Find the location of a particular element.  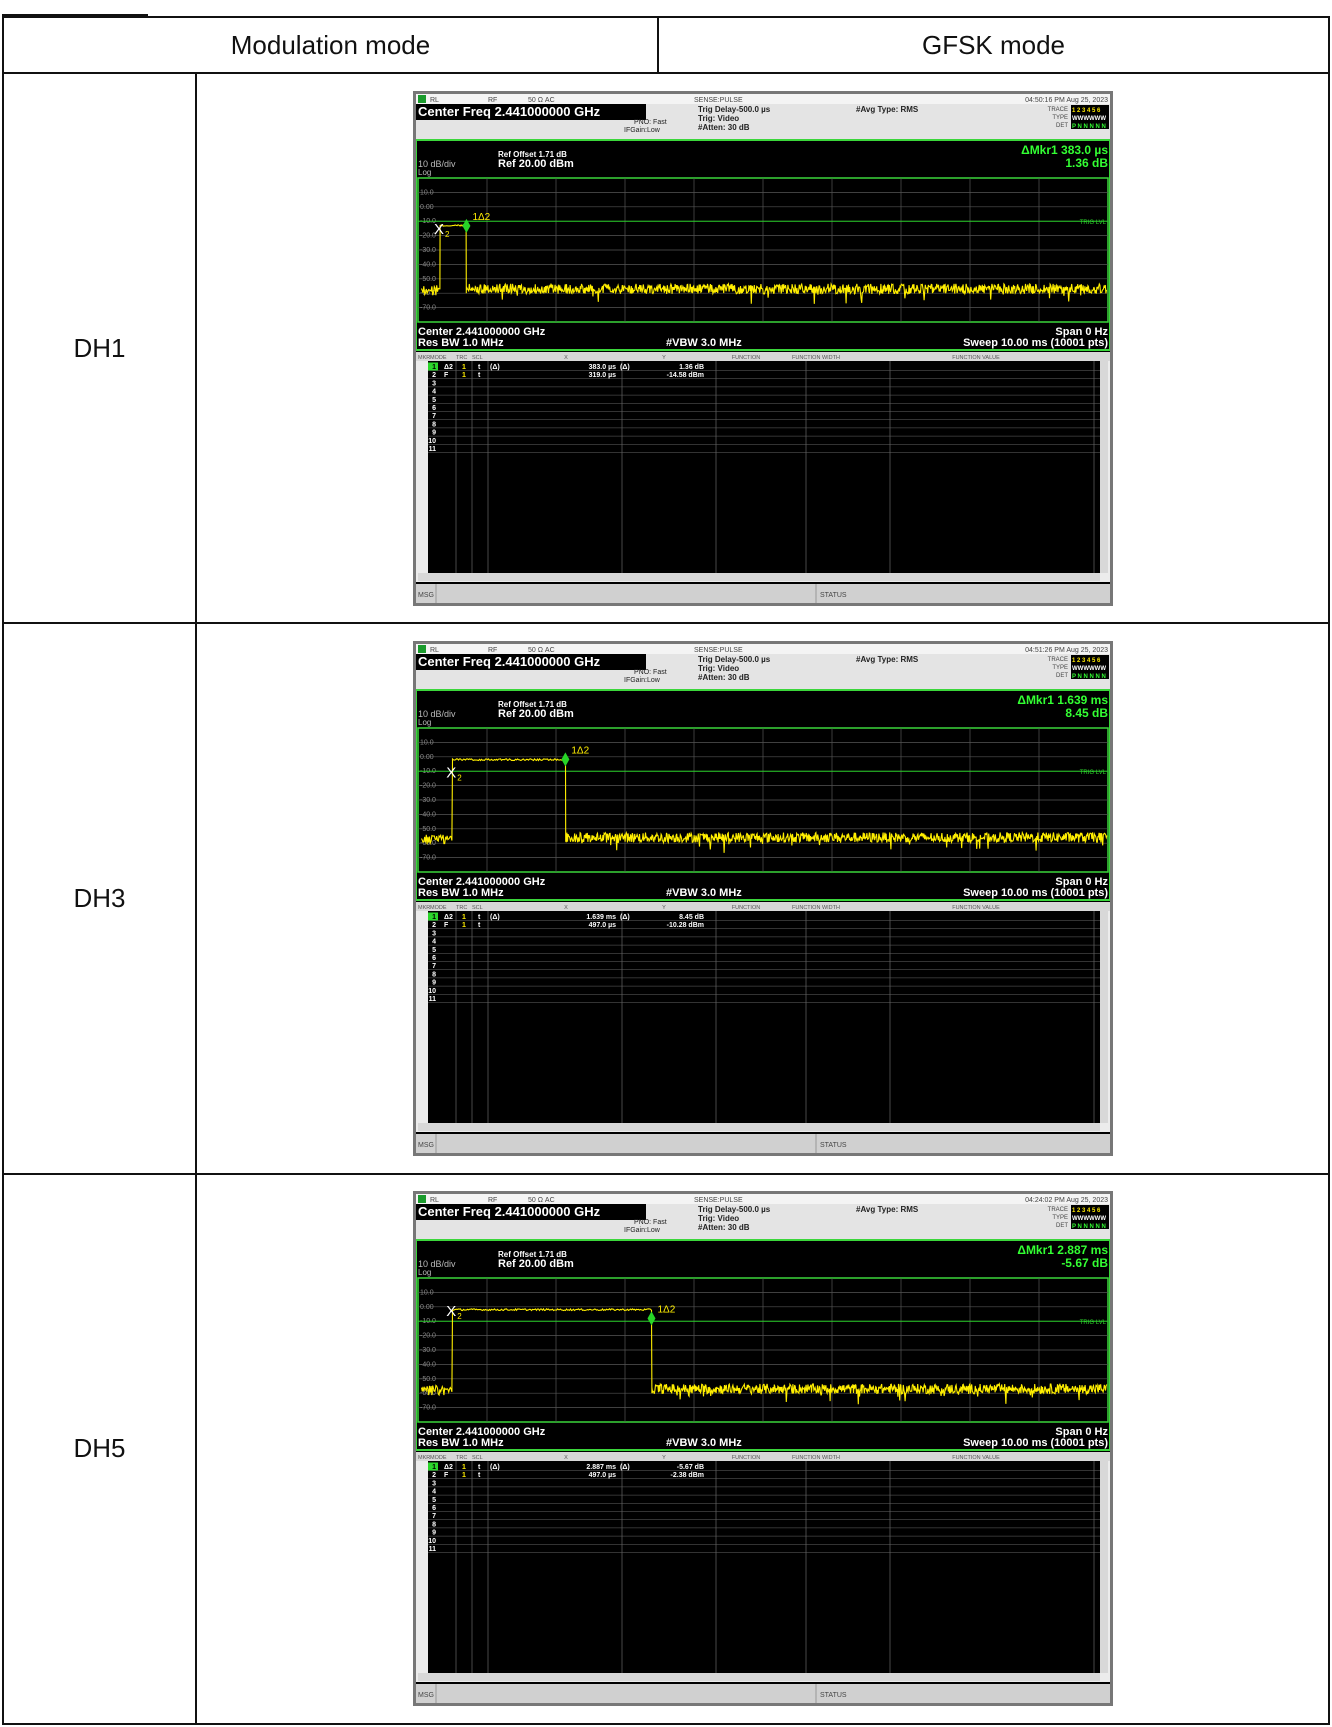

center-freq-box is located at coordinates (530, 111).